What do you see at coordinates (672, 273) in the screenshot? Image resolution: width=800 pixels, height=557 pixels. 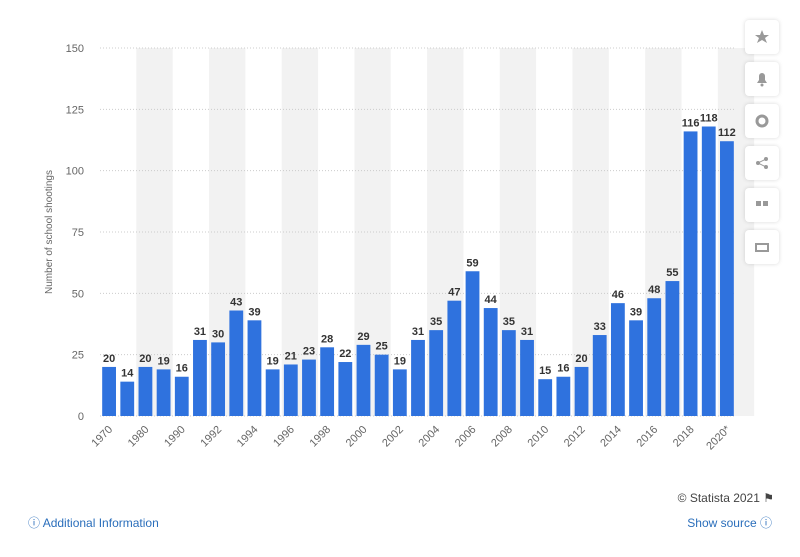 I see `value-label: 55` at bounding box center [672, 273].